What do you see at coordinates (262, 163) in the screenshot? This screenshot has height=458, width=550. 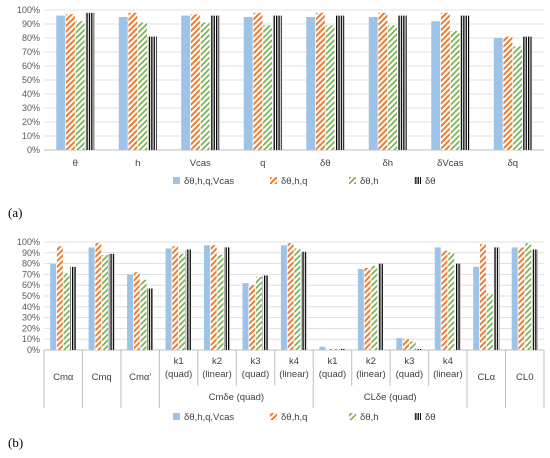 I see `x-tick-label: q` at bounding box center [262, 163].